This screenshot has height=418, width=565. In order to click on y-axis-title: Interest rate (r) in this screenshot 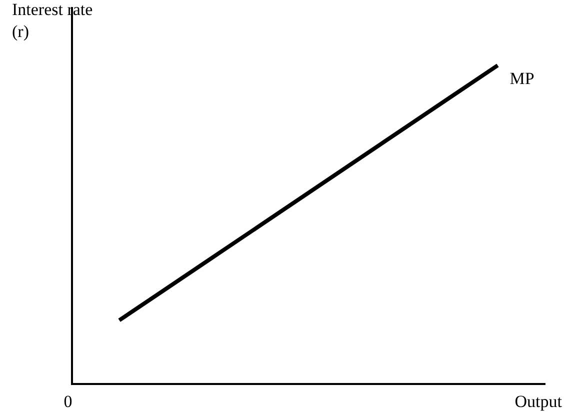, I will do `click(52, 20)`.